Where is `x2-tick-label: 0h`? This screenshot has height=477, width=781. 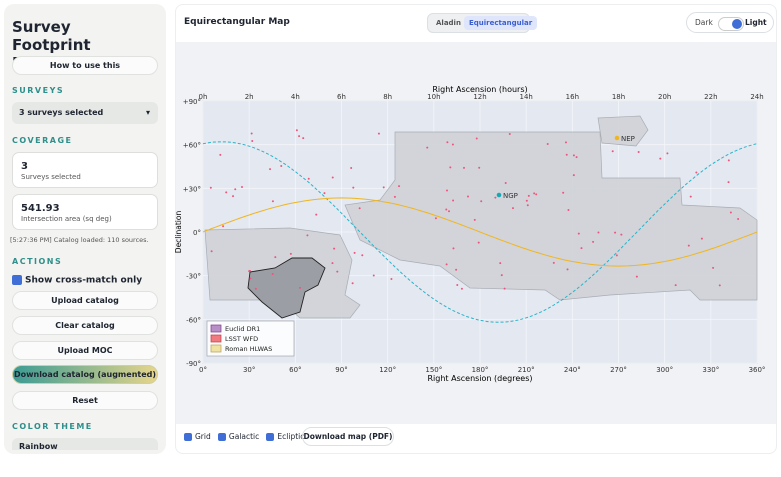
x2-tick-label: 0h is located at coordinates (203, 97).